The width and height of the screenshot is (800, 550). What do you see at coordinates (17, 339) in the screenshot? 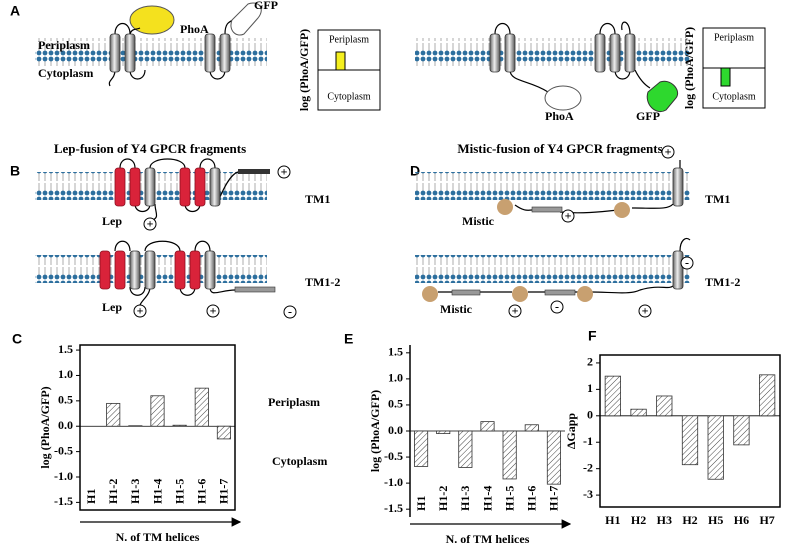
I see `panel-letter: C` at bounding box center [17, 339].